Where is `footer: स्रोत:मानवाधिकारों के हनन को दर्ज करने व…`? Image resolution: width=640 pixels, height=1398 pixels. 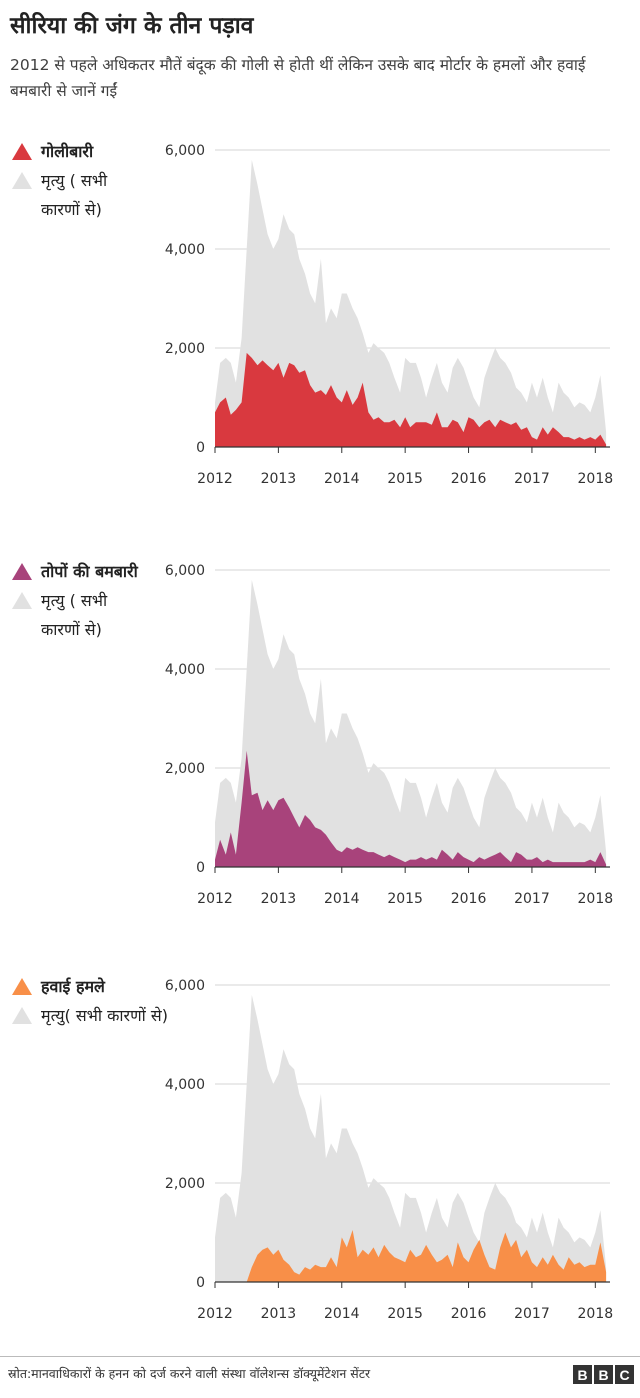
footer: स्रोत:मानवाधिकारों के हनन को दर्ज करने व… is located at coordinates (320, 1377).